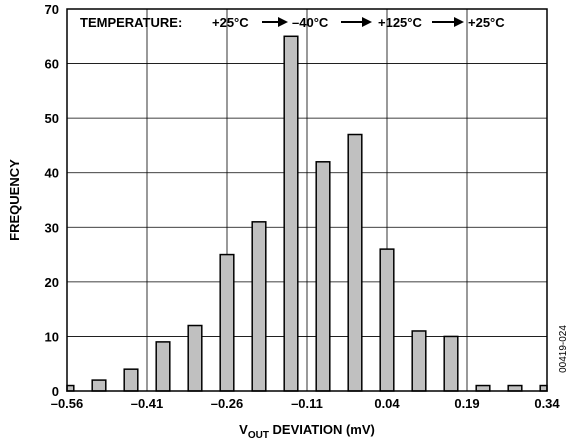  I want to click on y-tick-label: 40, so click(52, 173).